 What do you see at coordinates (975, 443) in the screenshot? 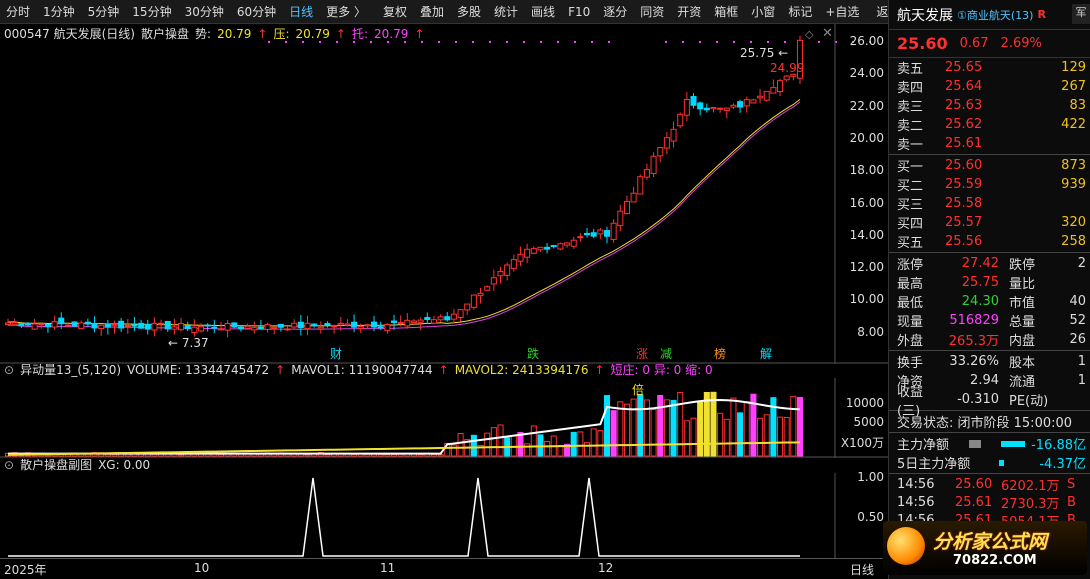
I see `doc-icon` at bounding box center [975, 443].